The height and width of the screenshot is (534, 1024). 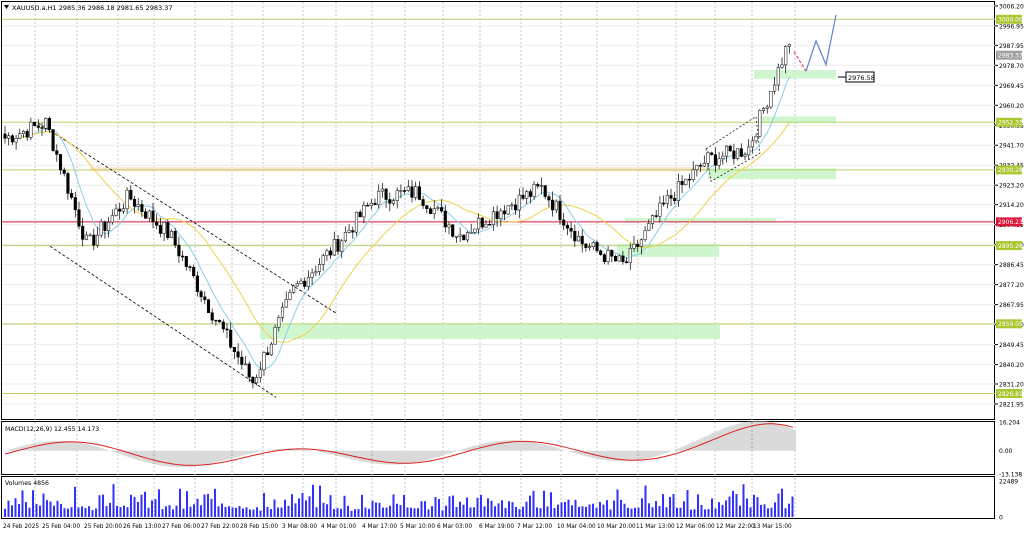 What do you see at coordinates (142, 527) in the screenshot?
I see `time-label: 26 Feb 13:00` at bounding box center [142, 527].